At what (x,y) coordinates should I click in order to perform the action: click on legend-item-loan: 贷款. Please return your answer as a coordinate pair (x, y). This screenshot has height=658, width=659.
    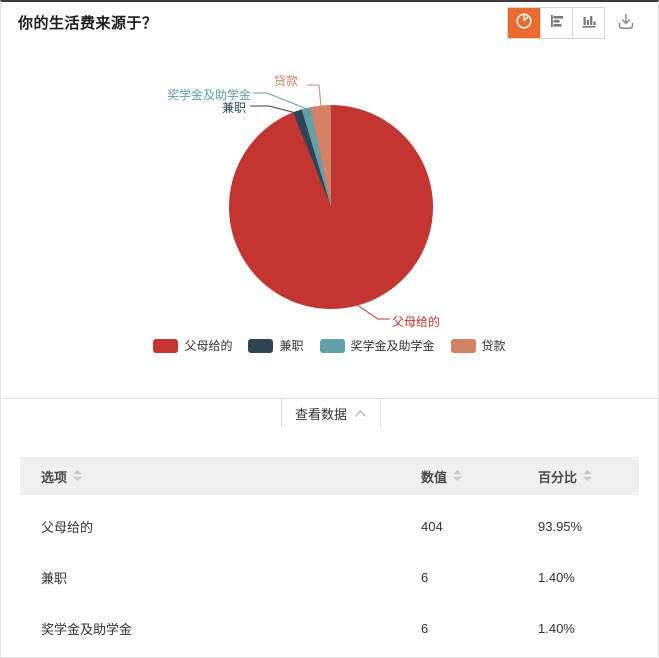
    Looking at the image, I should click on (478, 345).